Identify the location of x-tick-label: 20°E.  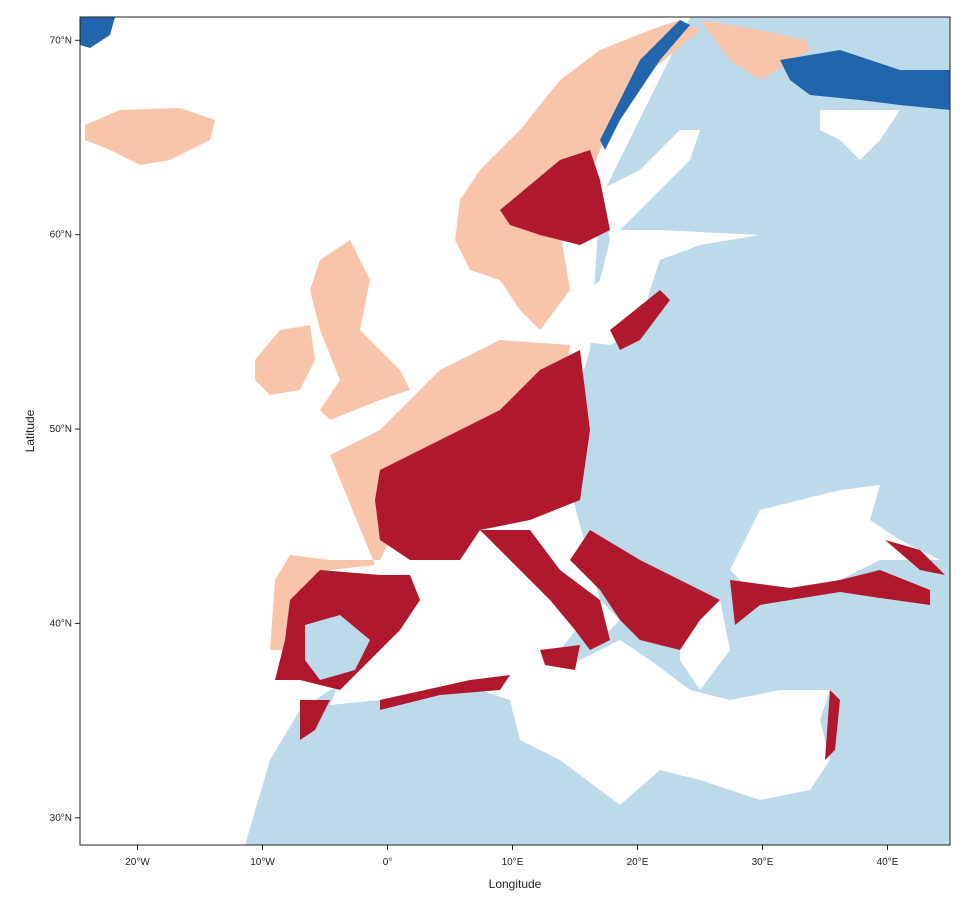
(638, 862).